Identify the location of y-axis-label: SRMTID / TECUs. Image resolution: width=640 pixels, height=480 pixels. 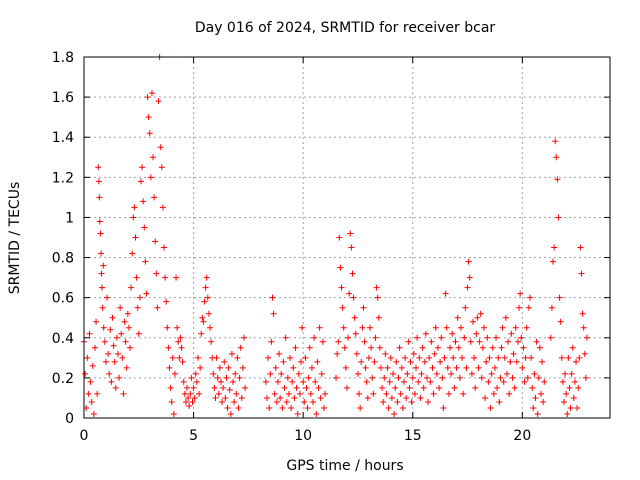
(15, 238).